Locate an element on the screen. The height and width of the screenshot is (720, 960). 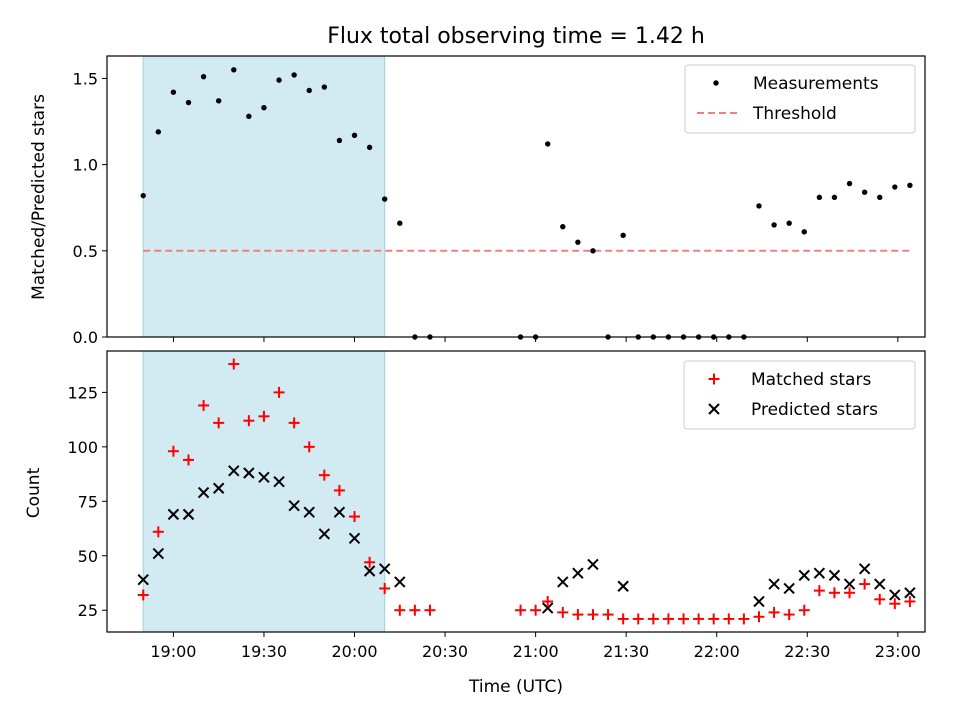
legend-matched-label: Matched stars is located at coordinates (811, 380).